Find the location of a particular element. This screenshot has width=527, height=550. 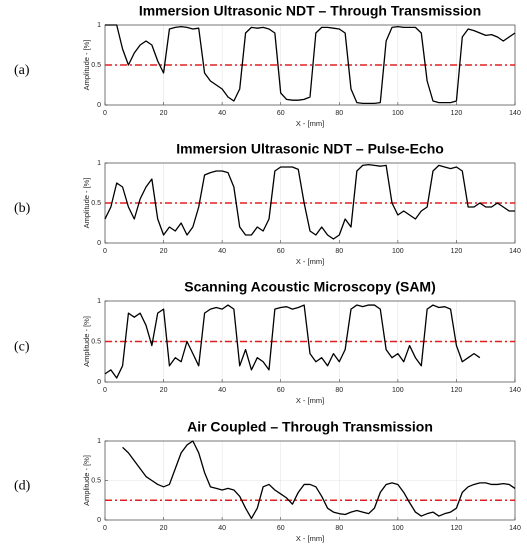

panel-label: (b) is located at coordinates (22, 208).